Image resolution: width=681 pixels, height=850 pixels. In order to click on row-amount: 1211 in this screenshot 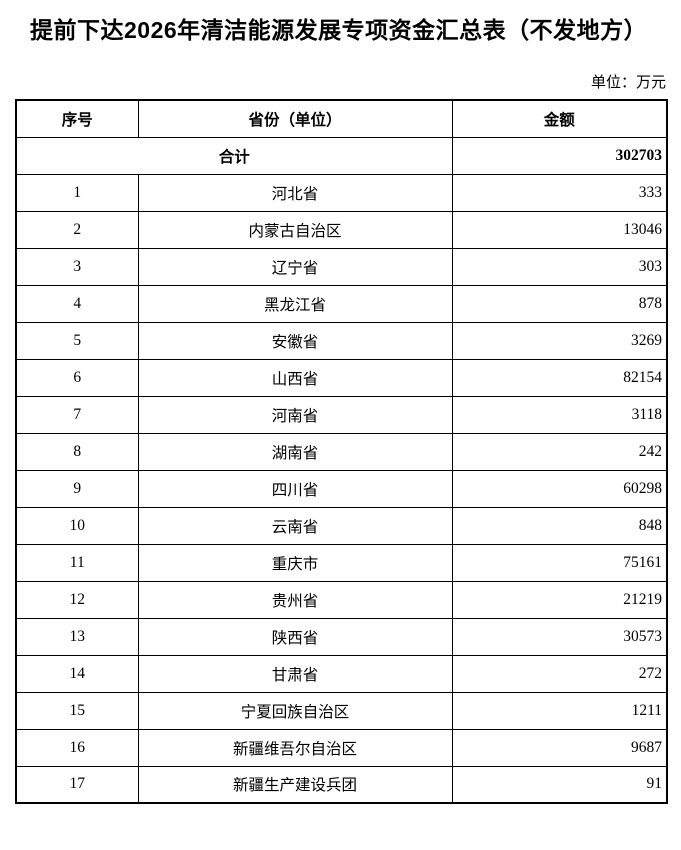, I will do `click(559, 710)`.